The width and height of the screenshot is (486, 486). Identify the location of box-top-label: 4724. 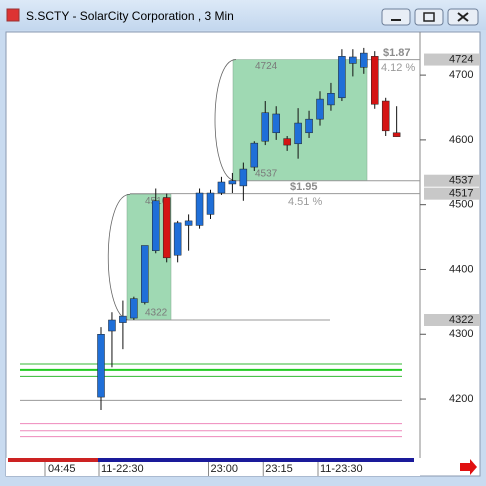
(266, 66).